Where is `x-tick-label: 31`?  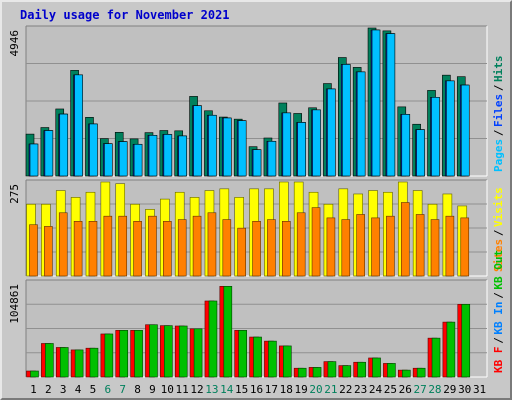 x-tick-label: 31 is located at coordinates (479, 389).